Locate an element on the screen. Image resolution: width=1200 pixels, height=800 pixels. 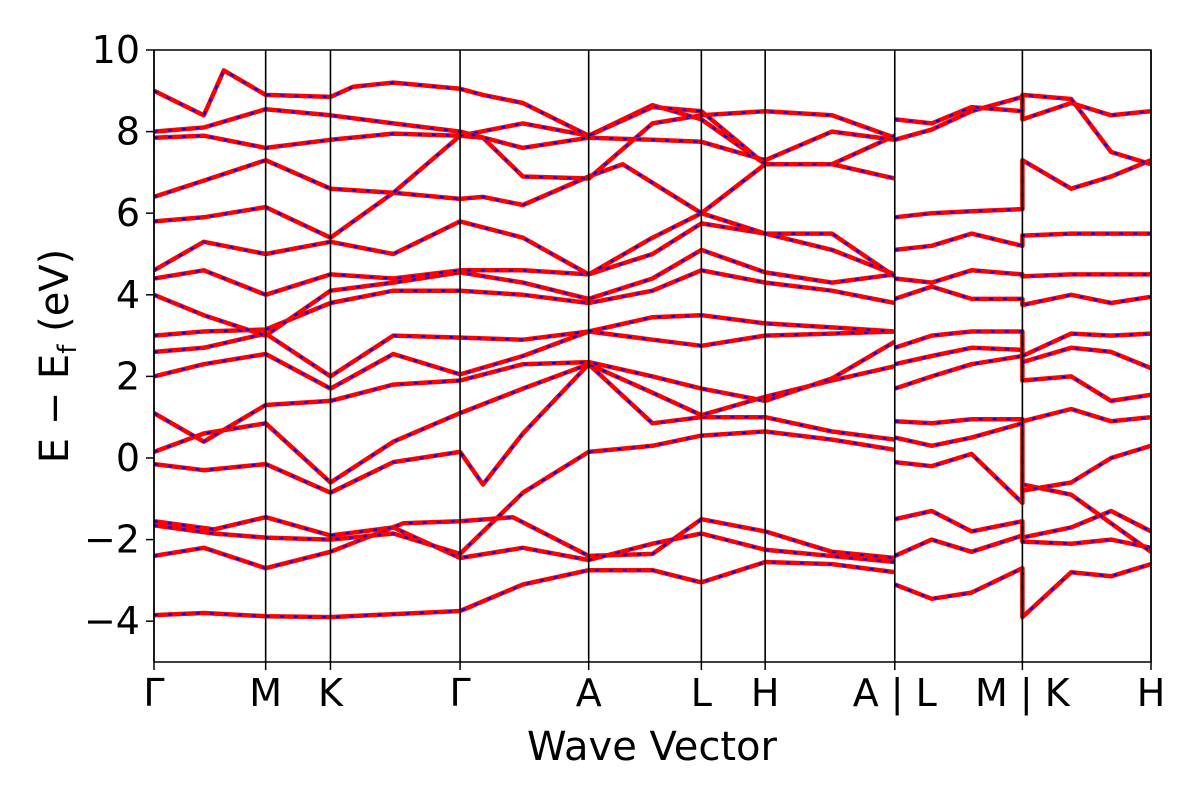
y-axis-title-unit: (eV) is located at coordinates (55, 297).